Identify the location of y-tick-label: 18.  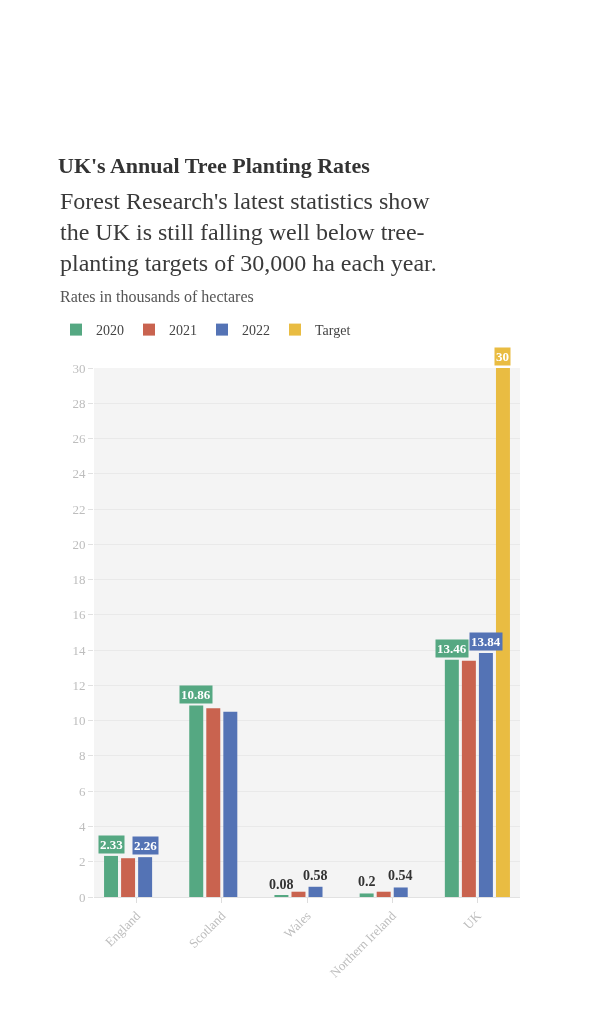
(79, 580).